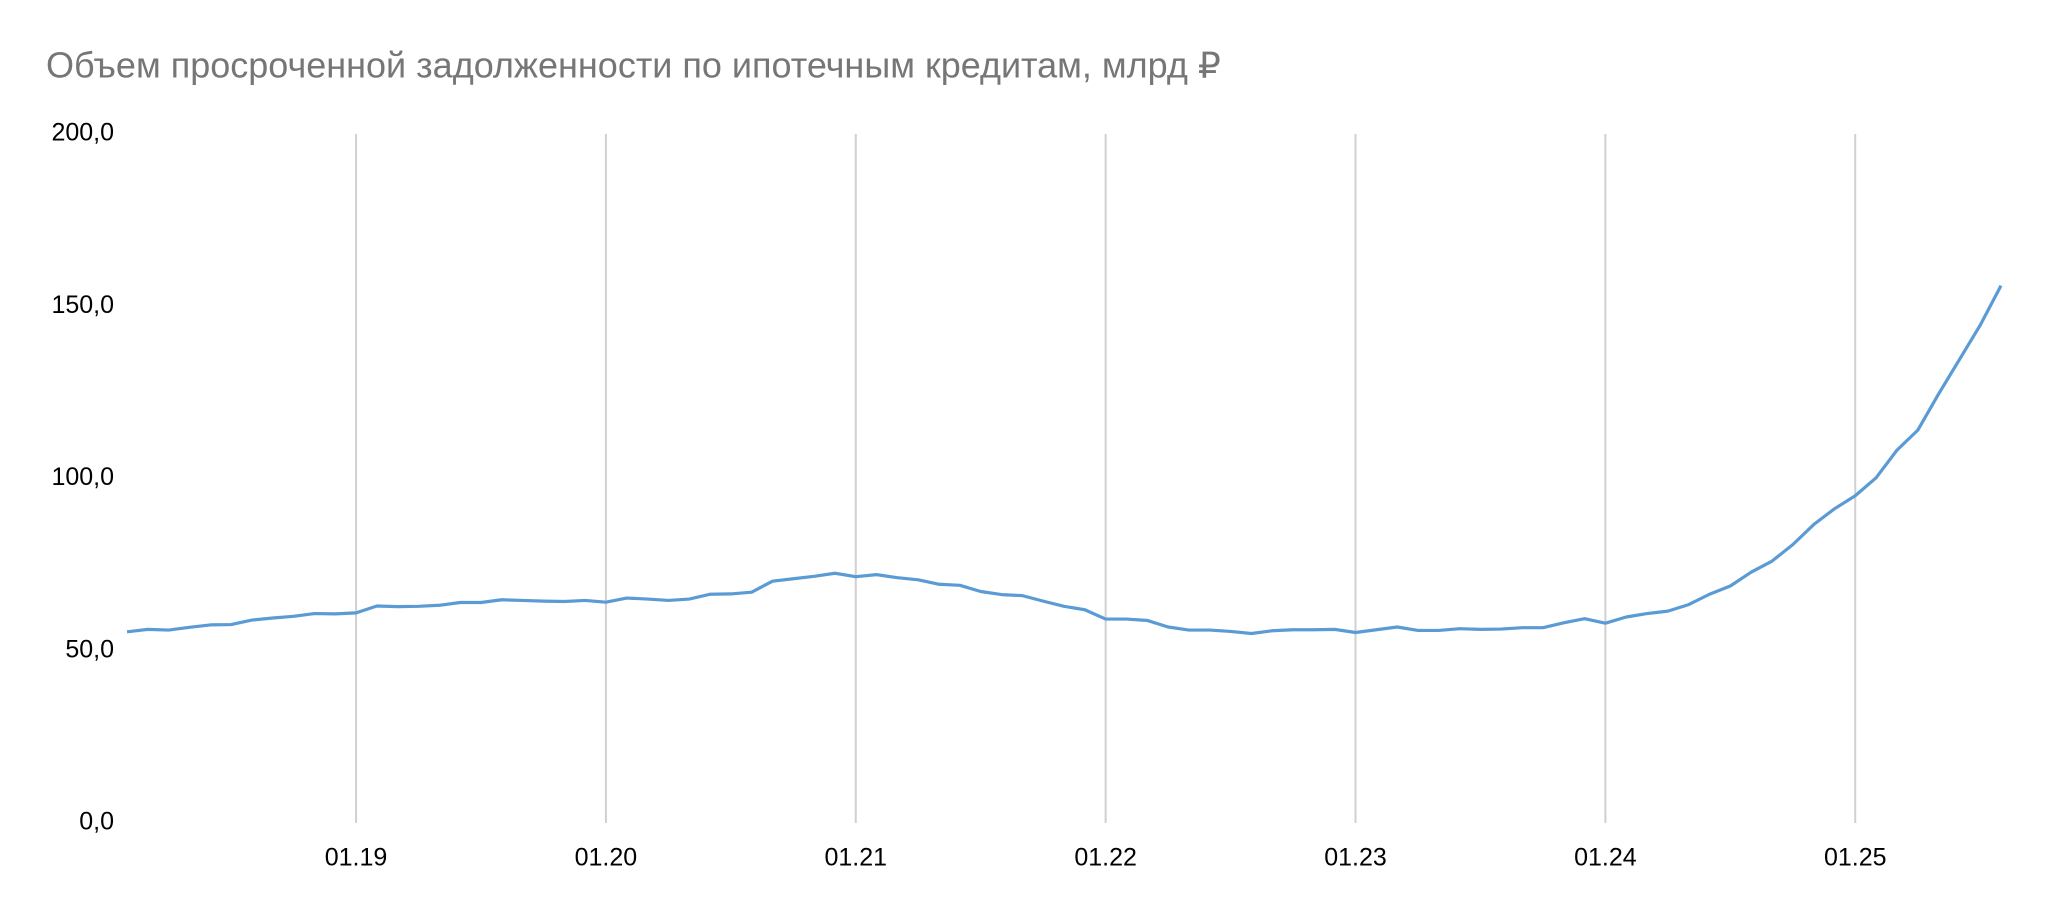  Describe the element at coordinates (1105, 858) in the screenshot. I see `x-tick-label: 01.22` at that location.